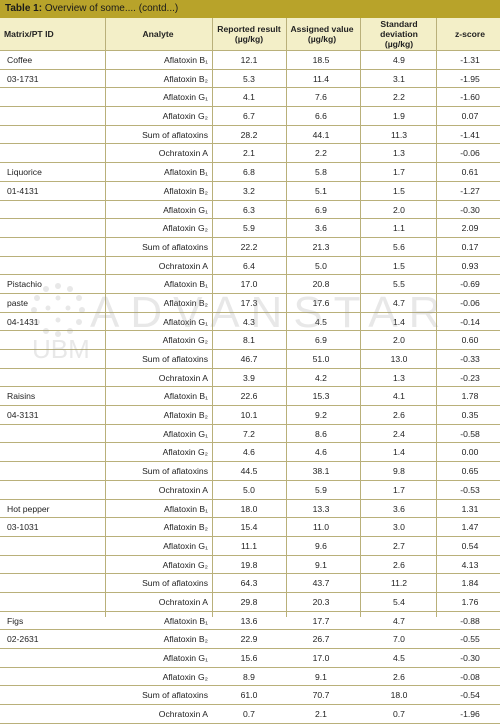  What do you see at coordinates (23, 527) in the screenshot?
I see `cell-matrix: 03-1031` at bounding box center [23, 527].